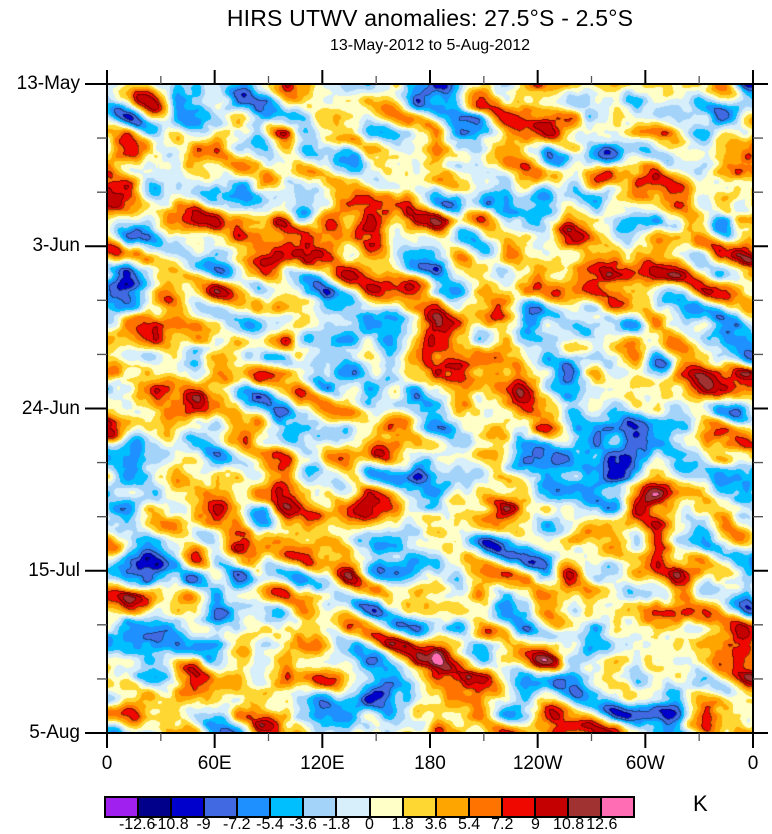 The height and width of the screenshot is (834, 772). I want to click on colorbar-tick-label: 1.8, so click(402, 824).